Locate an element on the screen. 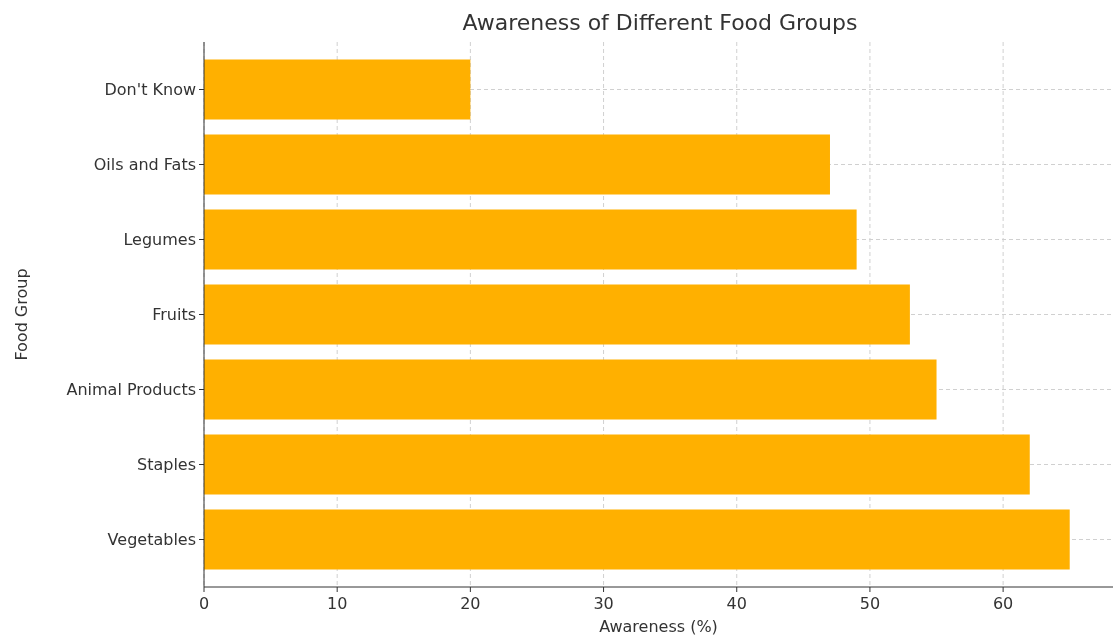 The height and width of the screenshot is (636, 1113). chart-title: Awareness of Different Food Groups is located at coordinates (660, 22).